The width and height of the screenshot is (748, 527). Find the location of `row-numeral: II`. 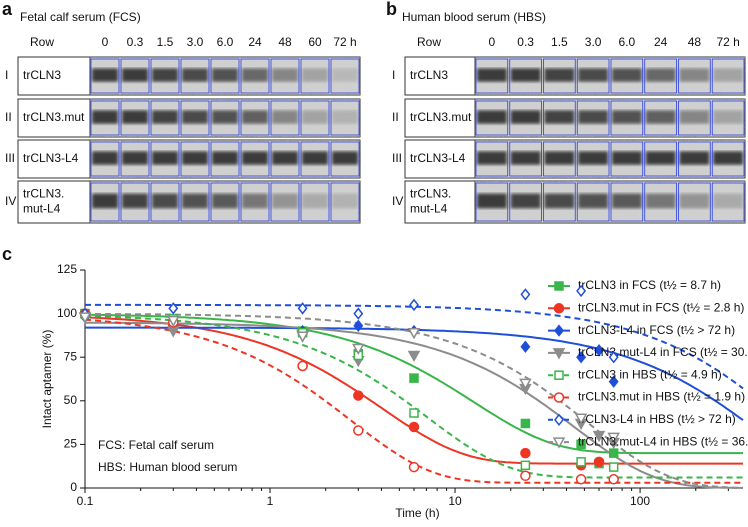

row-numeral: II is located at coordinates (395, 117).